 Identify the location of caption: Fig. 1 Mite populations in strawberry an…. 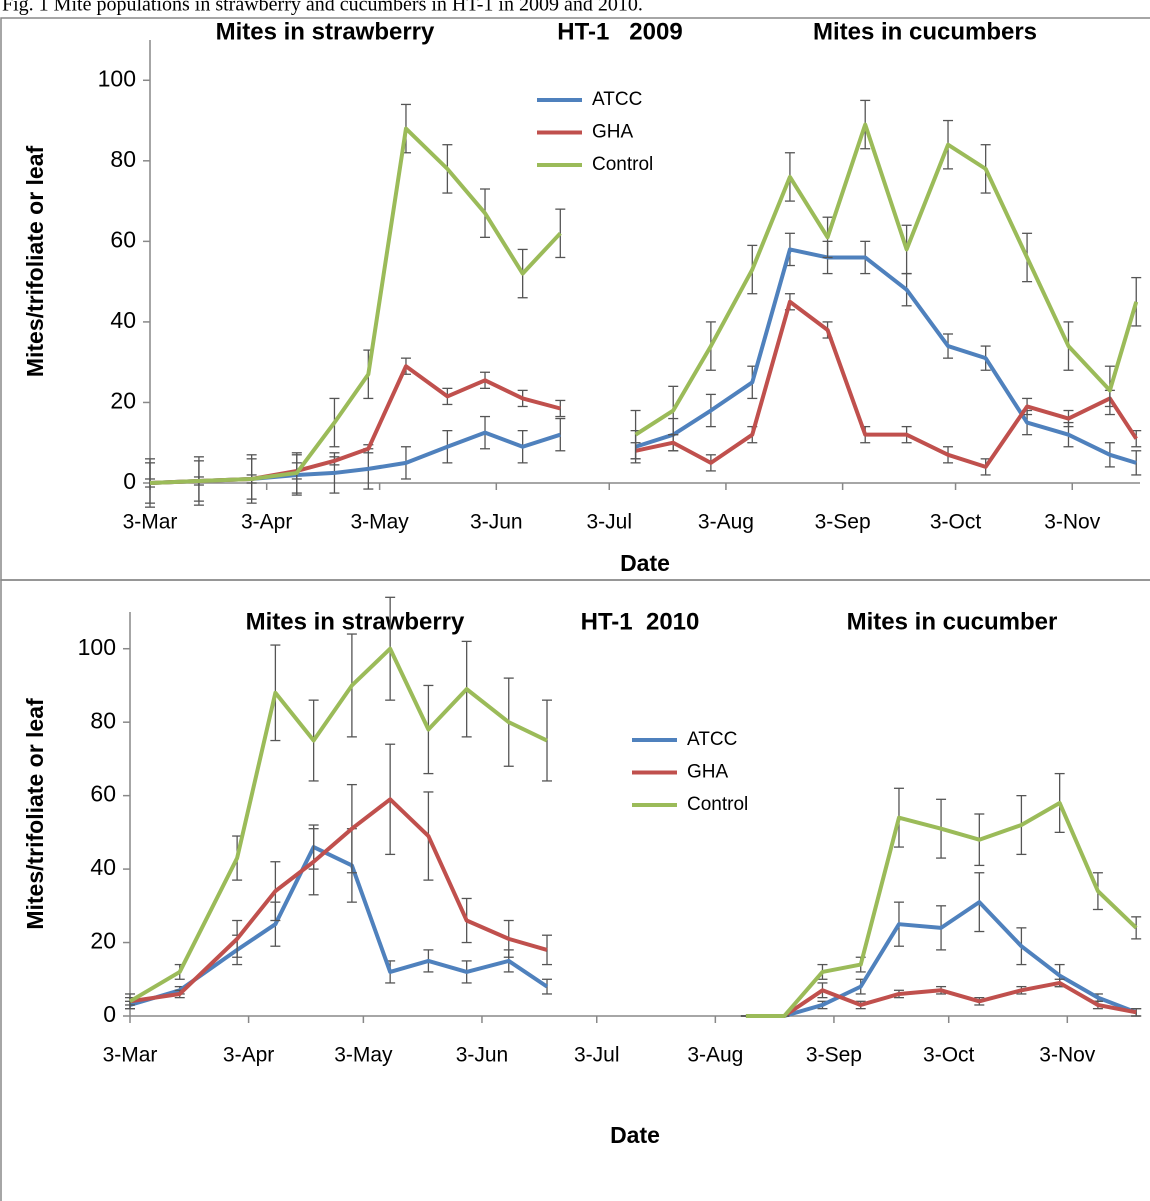
(322, 8).